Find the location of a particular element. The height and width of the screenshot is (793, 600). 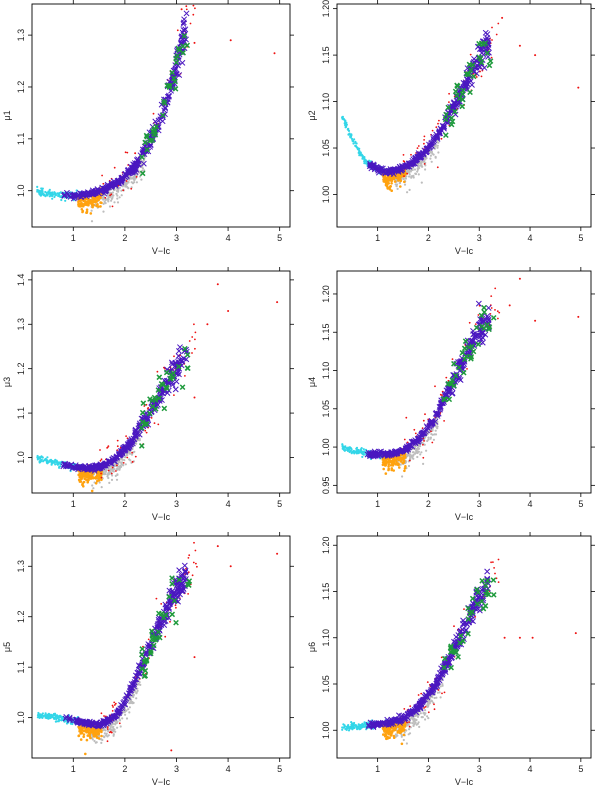

y-tick-label: 1.10 is located at coordinates (326, 102).